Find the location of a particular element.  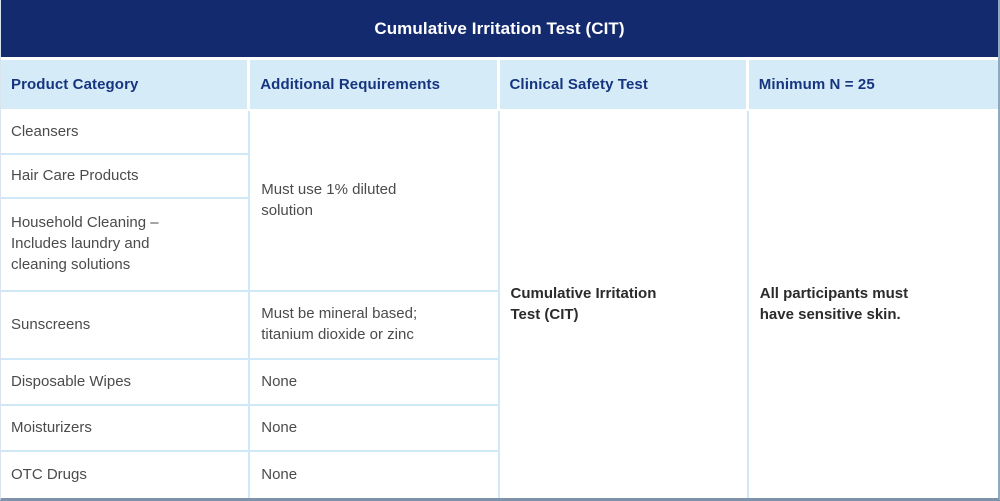

column-header-additional-requirements: Additional Requirements is located at coordinates (375, 85).